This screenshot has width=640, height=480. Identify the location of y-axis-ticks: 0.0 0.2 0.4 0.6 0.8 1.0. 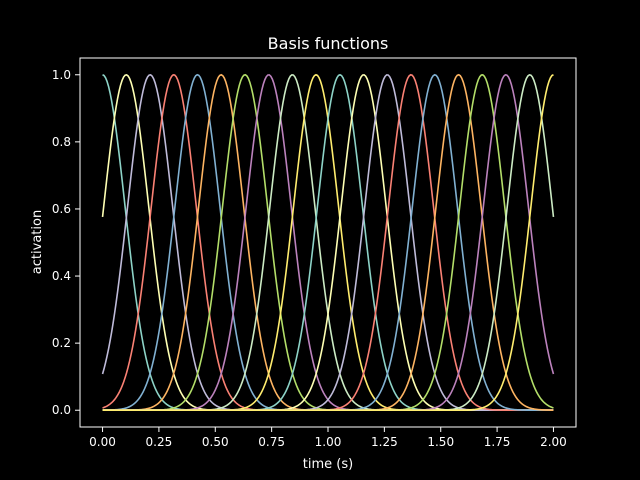
(66, 242).